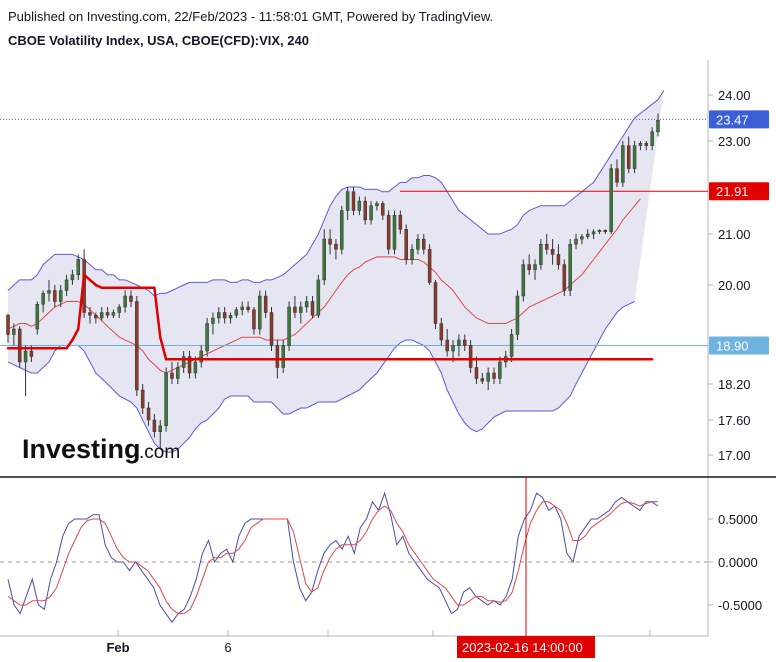  I want to click on cursor-time-label: 2023-02-16 14:00:00, so click(522, 647).